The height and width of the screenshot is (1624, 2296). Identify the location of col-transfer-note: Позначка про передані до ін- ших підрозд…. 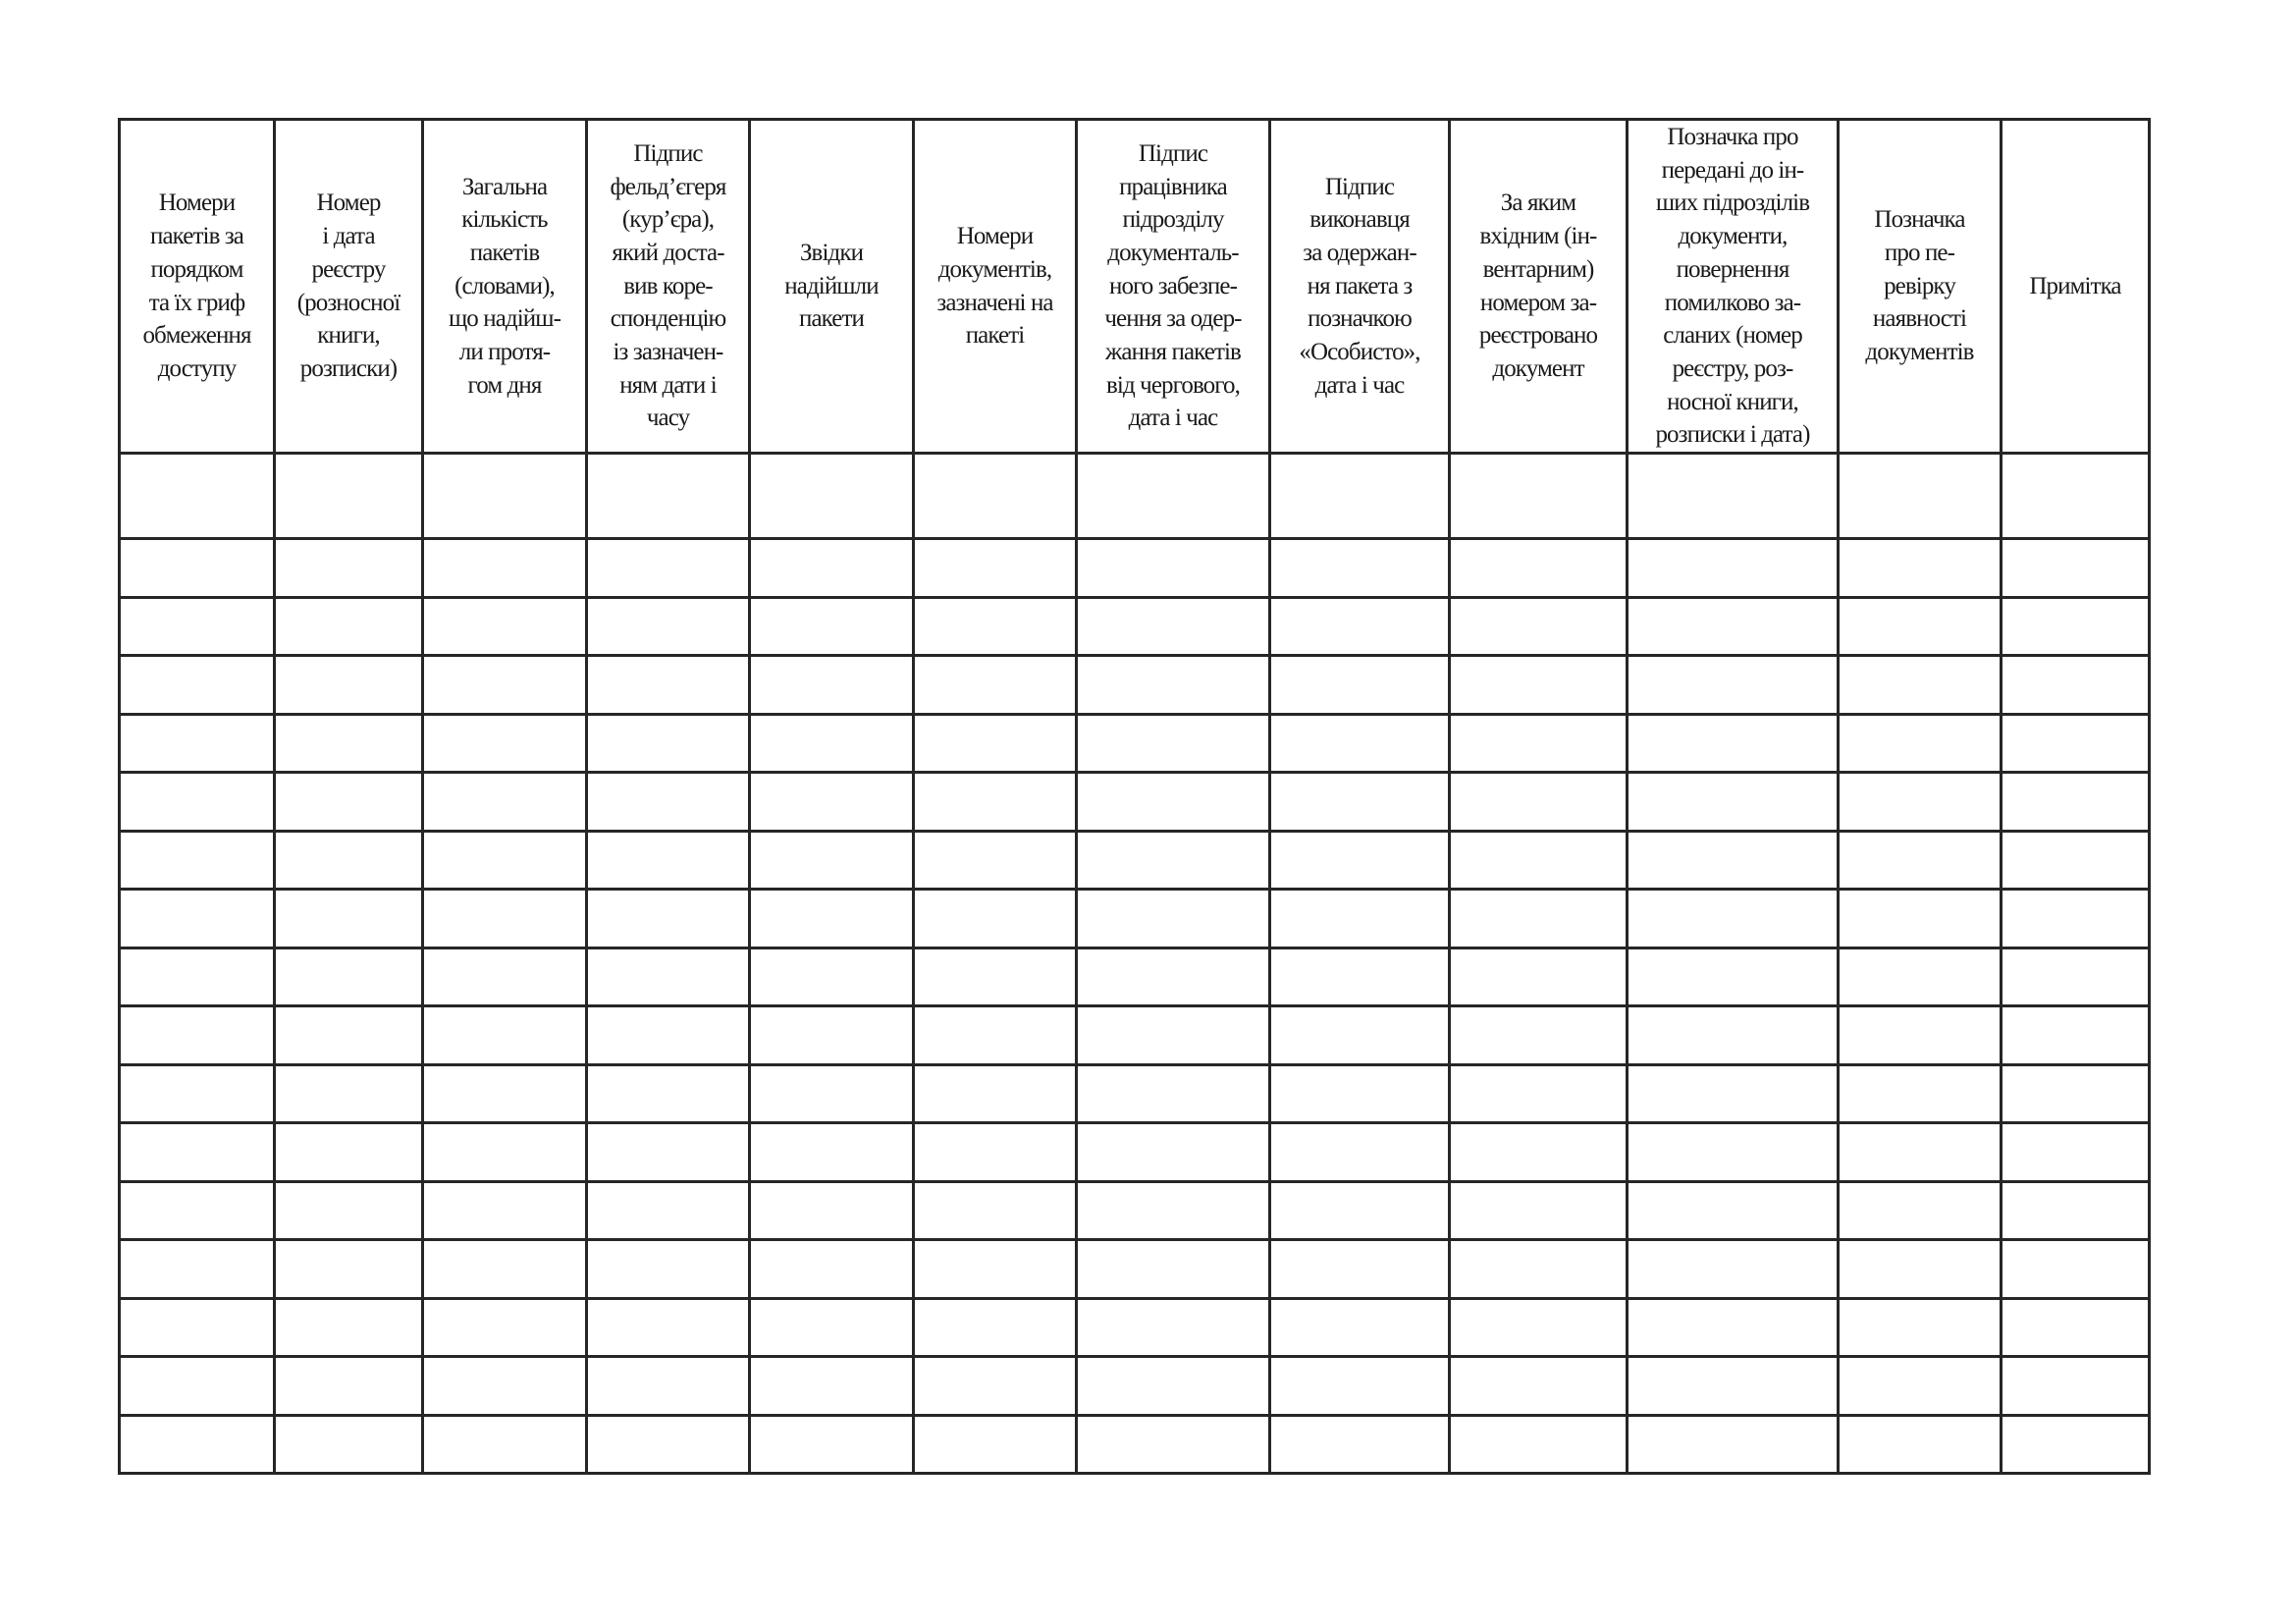
(1733, 286).